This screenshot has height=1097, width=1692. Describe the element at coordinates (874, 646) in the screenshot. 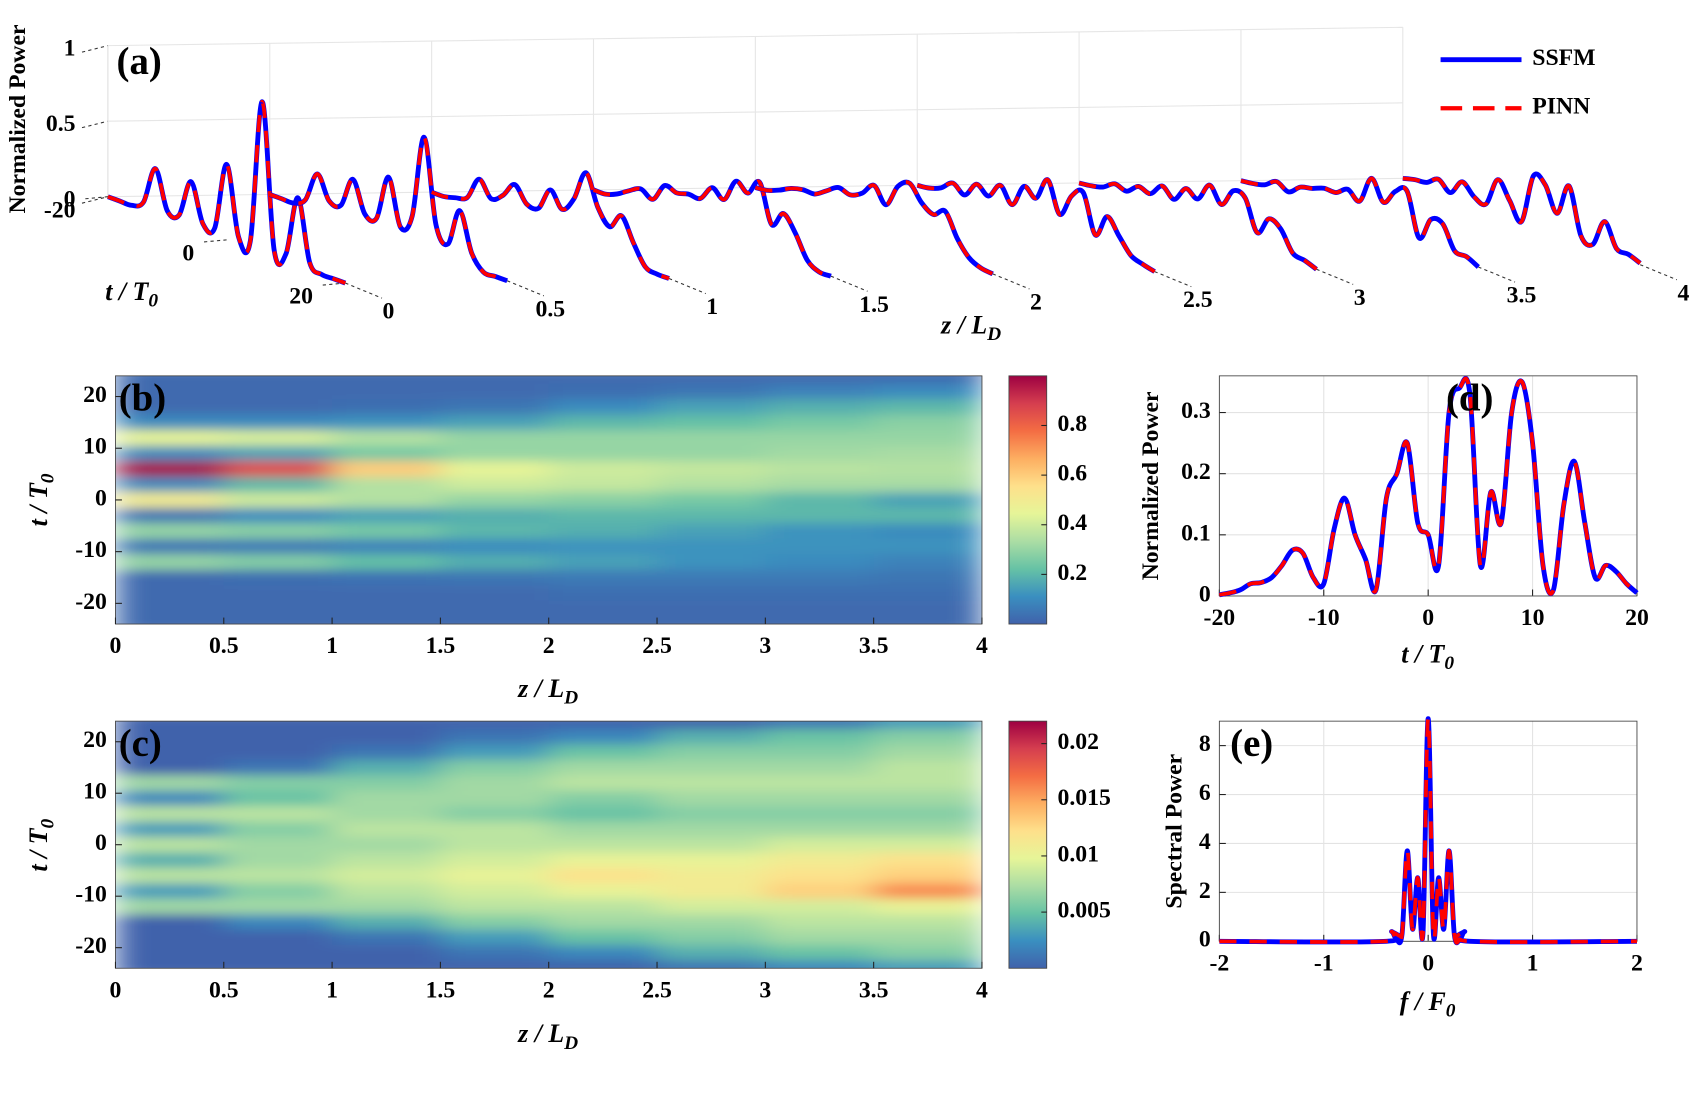

I see `x-tick-label: 3.5` at that location.